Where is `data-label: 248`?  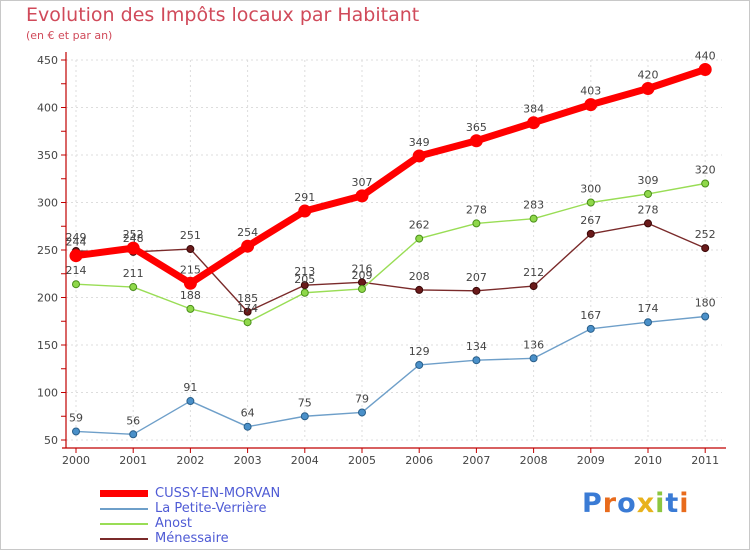 data-label: 248 is located at coordinates (133, 238).